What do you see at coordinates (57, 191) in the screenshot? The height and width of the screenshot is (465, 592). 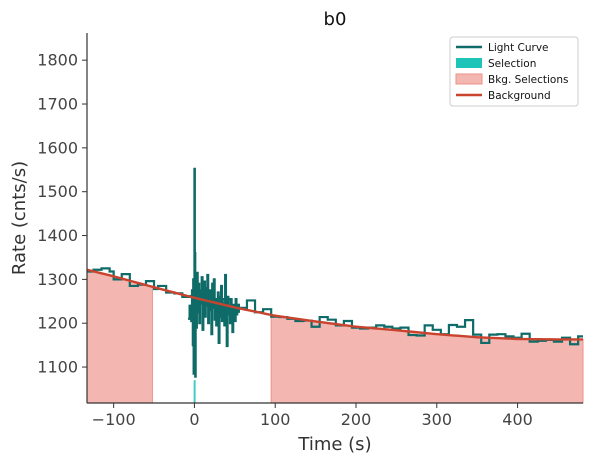 I see `y-tick-label: 1500` at bounding box center [57, 191].